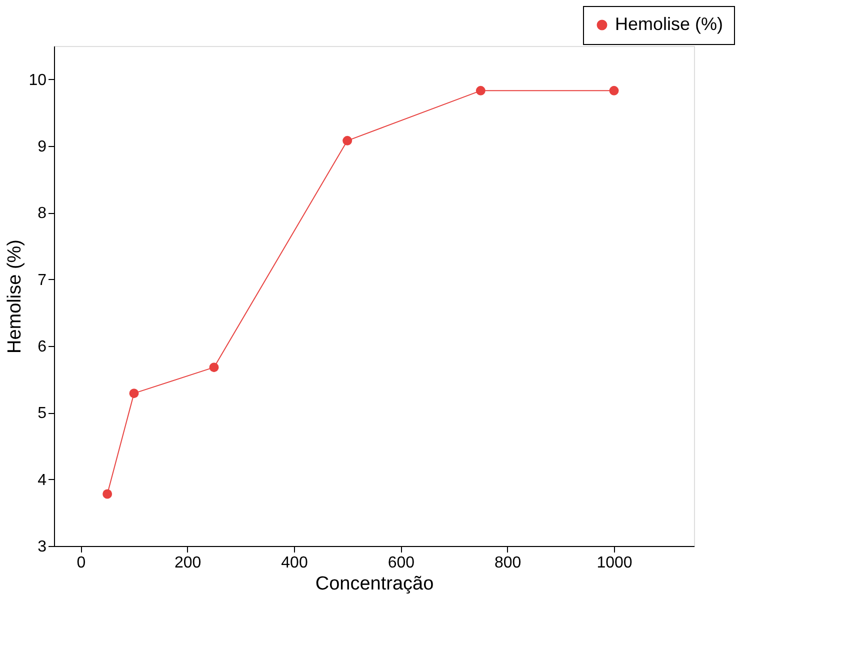 The height and width of the screenshot is (668, 860). Describe the element at coordinates (401, 563) in the screenshot. I see `x-tick-label: 600` at that location.